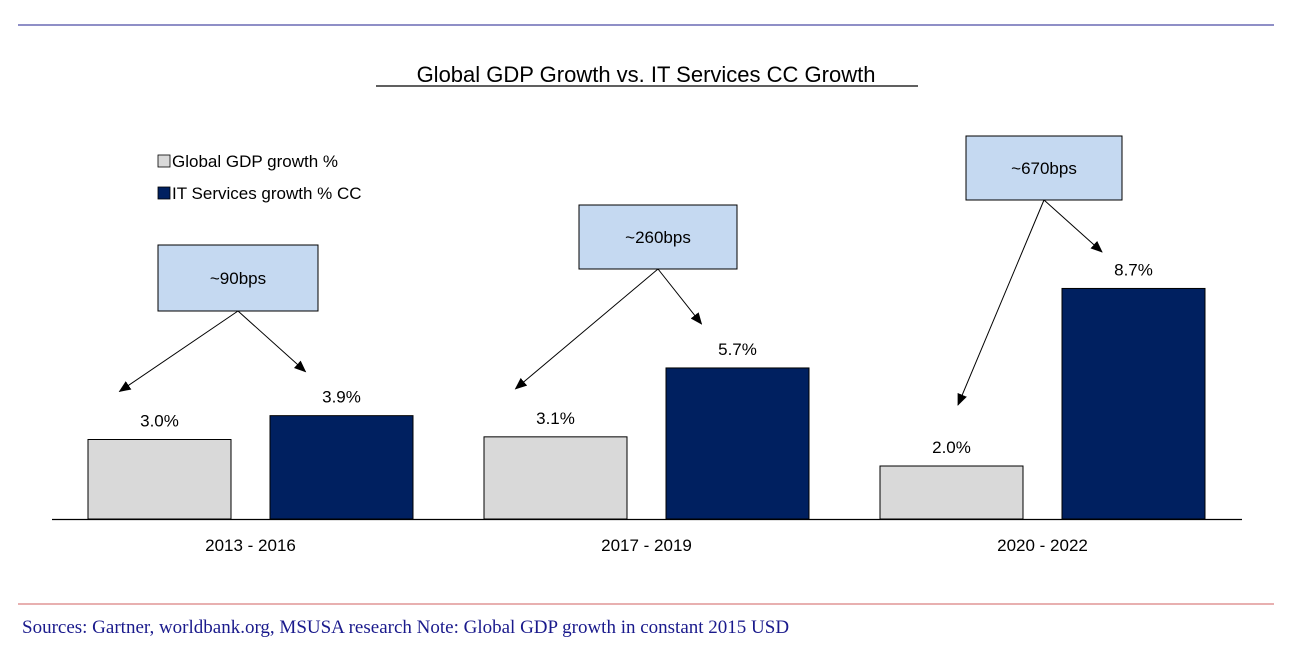  I want to click on data-label-it-2: 8.7%, so click(1133, 269).